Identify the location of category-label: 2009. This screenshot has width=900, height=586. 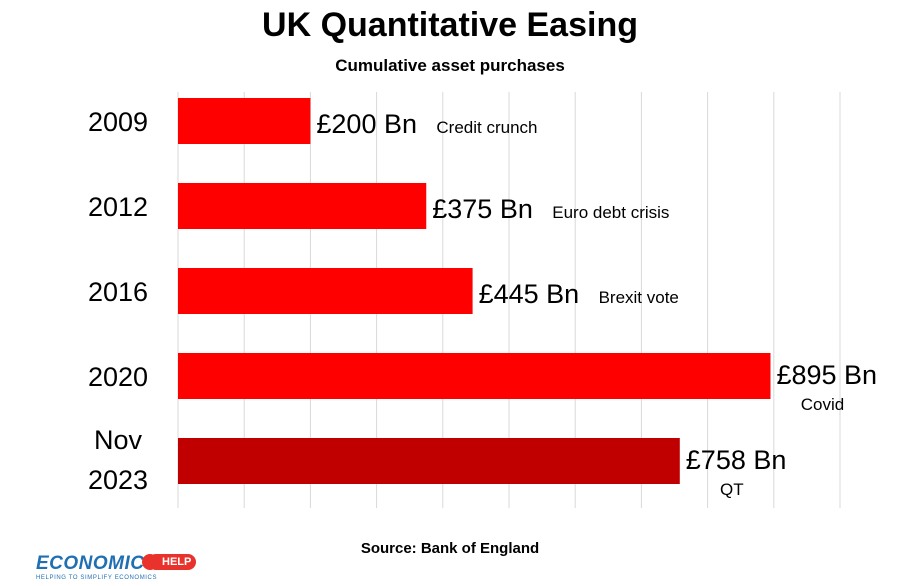
(118, 122).